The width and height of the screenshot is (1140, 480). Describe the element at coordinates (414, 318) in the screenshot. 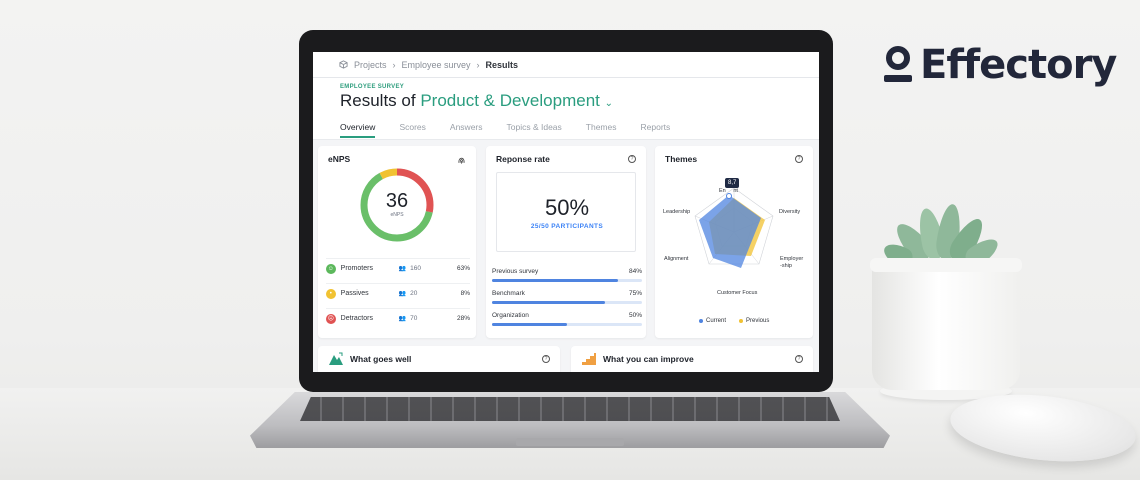

I see `detractors-count: 70` at that location.